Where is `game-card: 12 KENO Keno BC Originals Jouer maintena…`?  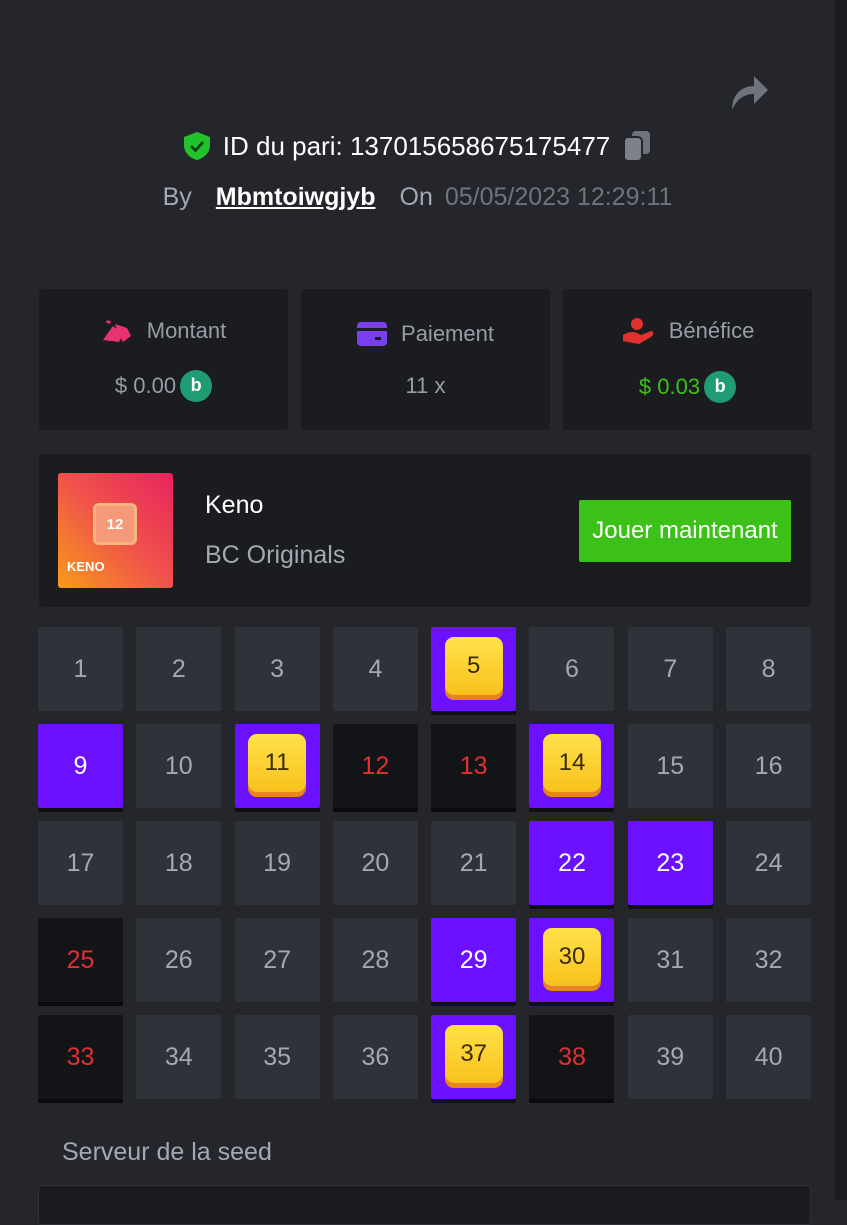
game-card: 12 KENO Keno BC Originals Jouer maintena… is located at coordinates (425, 530).